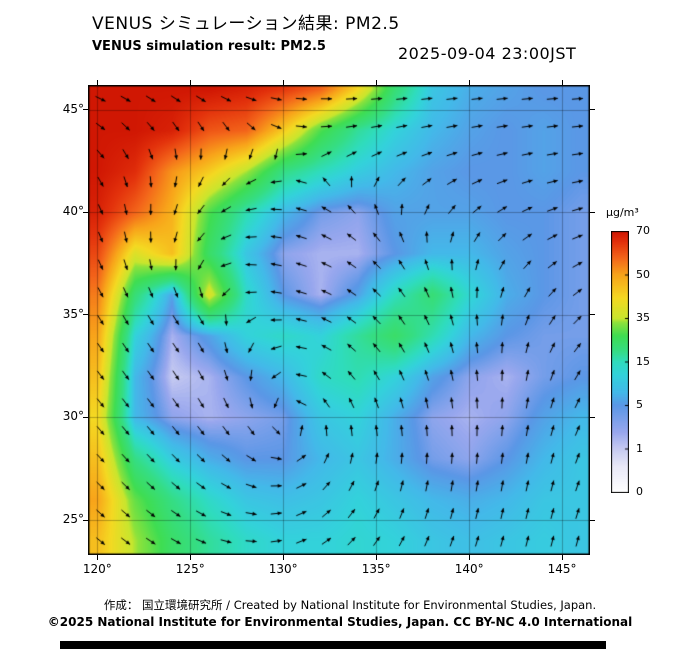 The height and width of the screenshot is (649, 700). I want to click on colorbar-tick-label: 50, so click(643, 274).